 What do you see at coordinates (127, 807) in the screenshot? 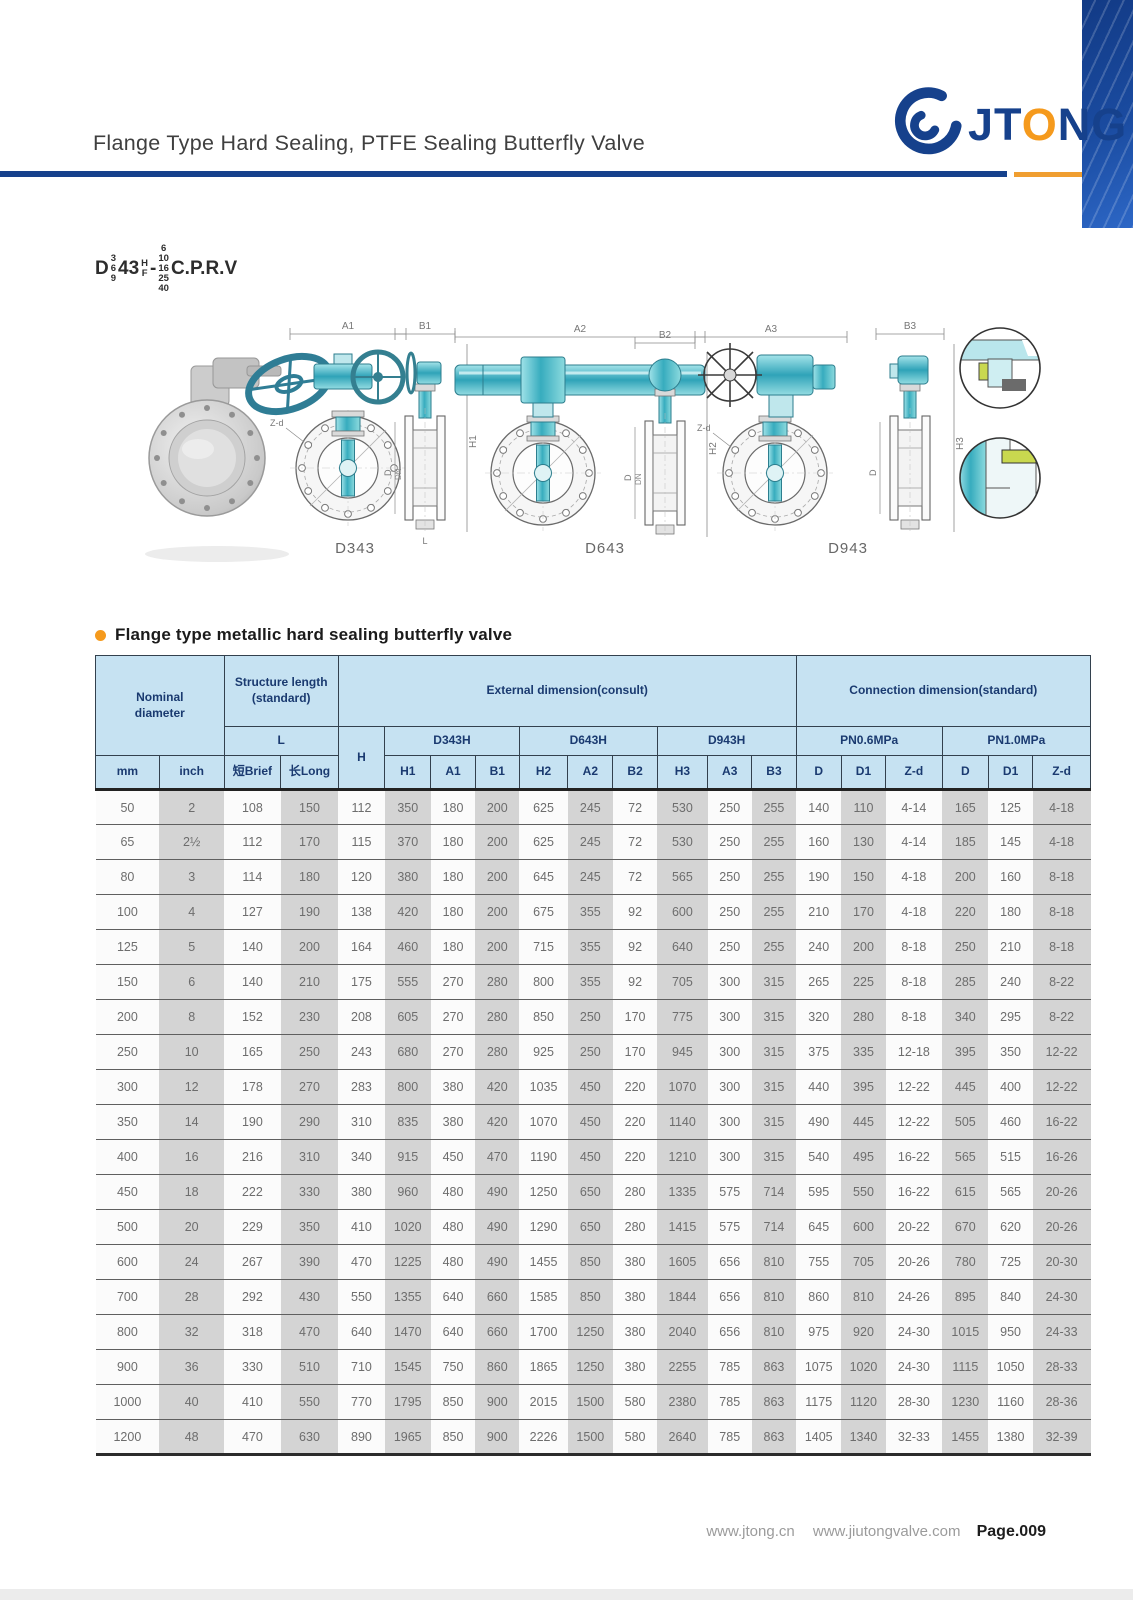
I see `table-cell: 50` at bounding box center [127, 807].